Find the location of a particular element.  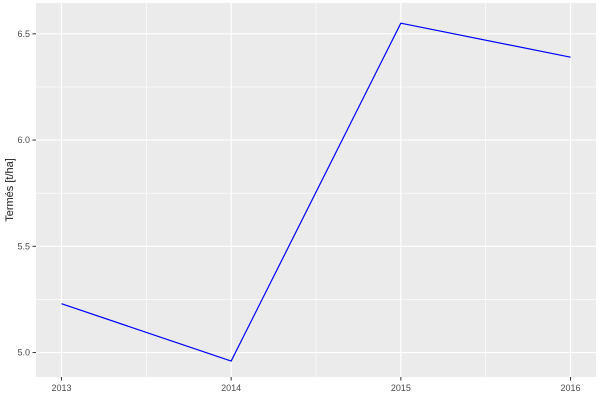

x-tick-label: 2015 is located at coordinates (401, 388).